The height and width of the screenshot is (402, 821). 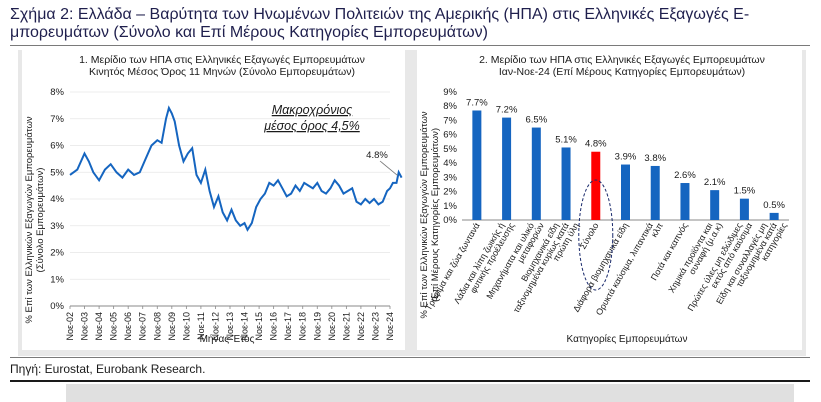 I want to click on bar-category-label: Σύνολο, so click(x=589, y=236).